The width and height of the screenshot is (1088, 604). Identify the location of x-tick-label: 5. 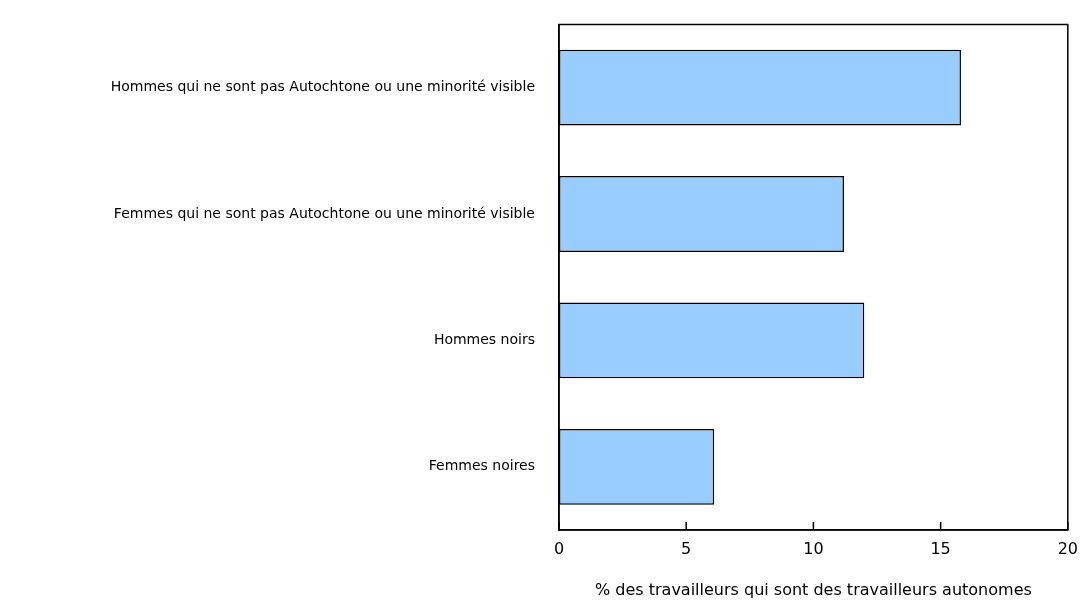
(686, 548).